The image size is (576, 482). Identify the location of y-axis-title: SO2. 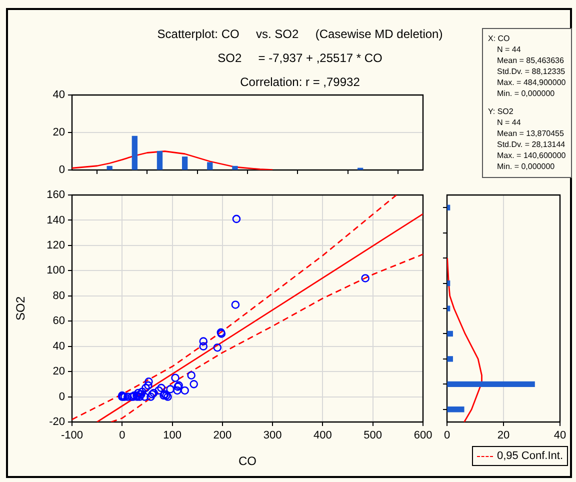
(21, 308).